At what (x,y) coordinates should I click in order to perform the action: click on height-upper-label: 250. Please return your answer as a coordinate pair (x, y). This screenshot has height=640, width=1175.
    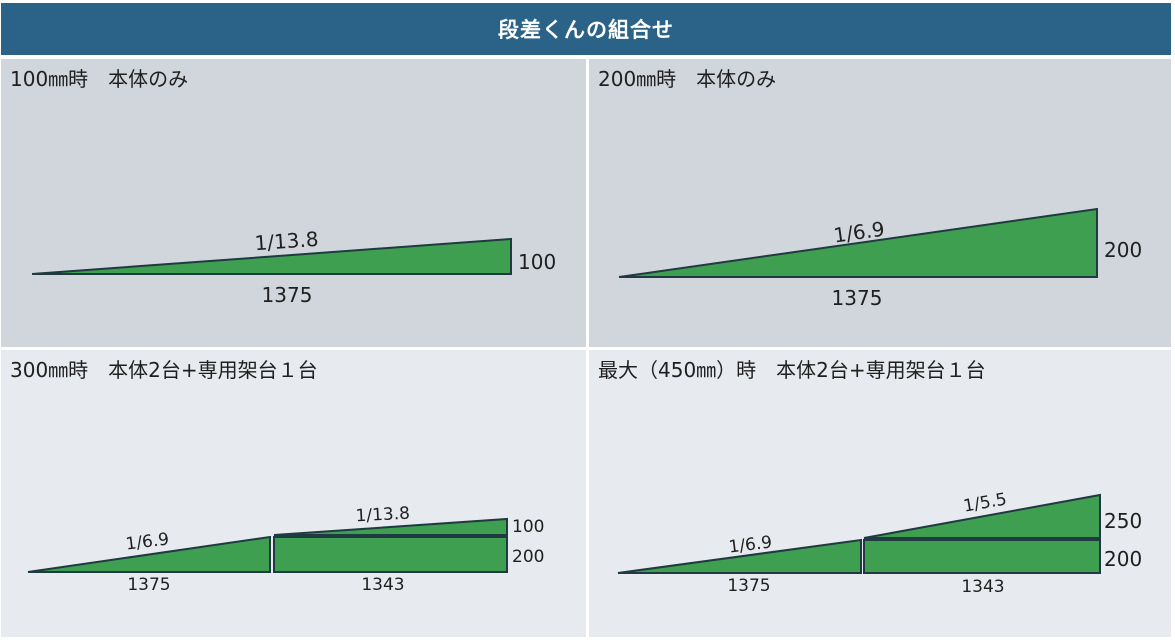
    Looking at the image, I should click on (1123, 521).